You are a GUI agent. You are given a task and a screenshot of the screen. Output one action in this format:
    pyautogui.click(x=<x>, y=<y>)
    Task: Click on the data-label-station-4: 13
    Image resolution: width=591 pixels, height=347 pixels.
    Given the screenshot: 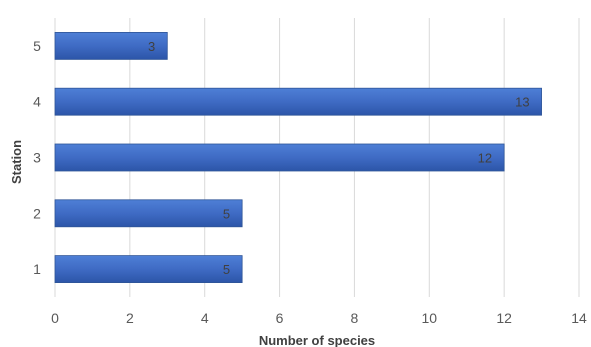 What is the action you would take?
    pyautogui.click(x=522, y=102)
    